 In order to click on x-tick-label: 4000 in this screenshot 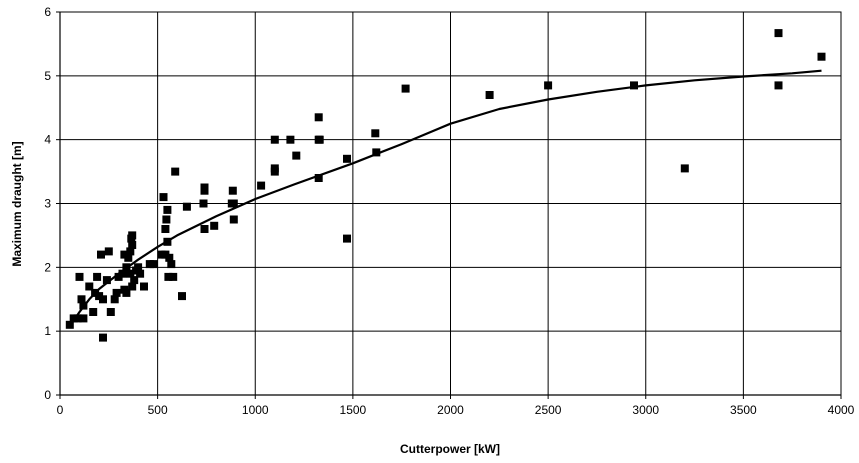, I will do `click(841, 410)`.